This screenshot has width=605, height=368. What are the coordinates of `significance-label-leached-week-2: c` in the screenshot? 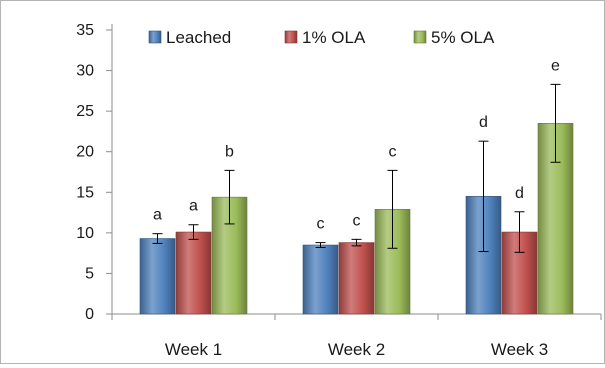 It's located at (321, 224).